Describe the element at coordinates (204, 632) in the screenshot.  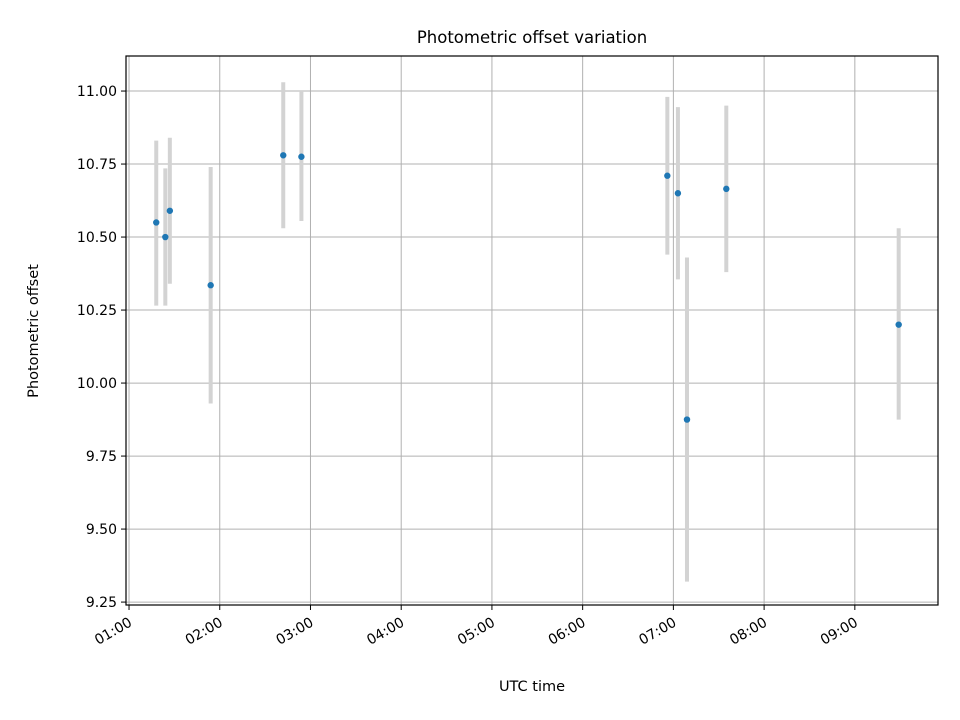
I see `x-tick-label: 02:00` at that location.